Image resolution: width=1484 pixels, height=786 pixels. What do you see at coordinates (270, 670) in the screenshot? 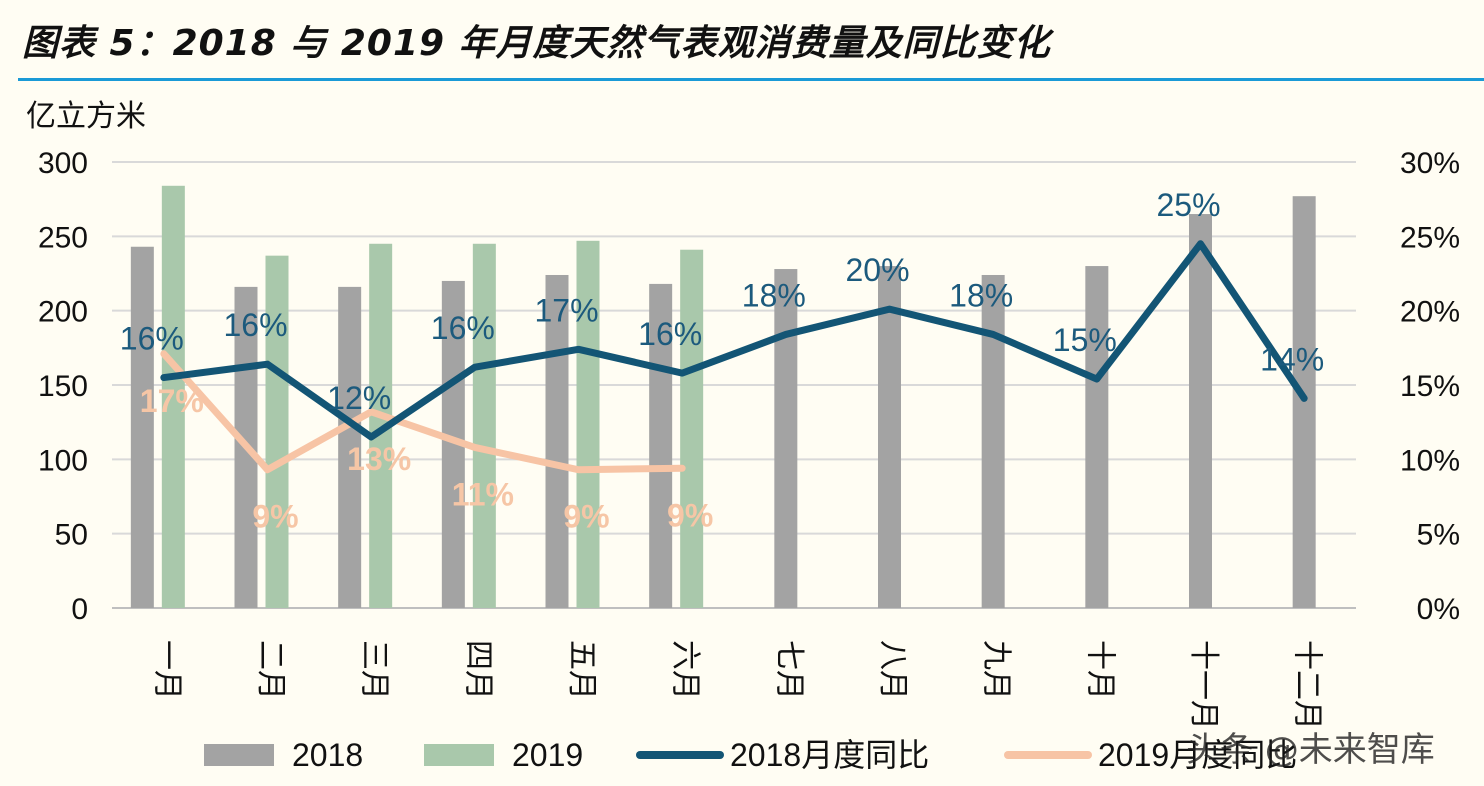
I see `category-label: 二月` at bounding box center [270, 670].